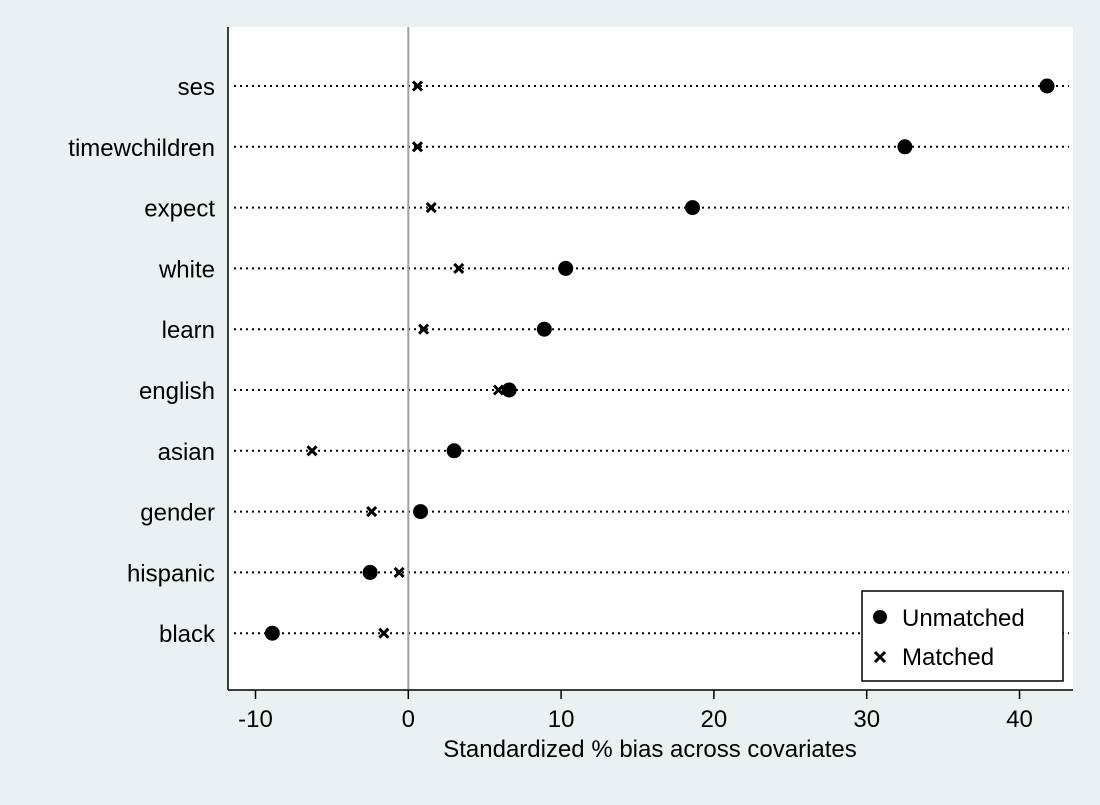 The width and height of the screenshot is (1100, 805). Describe the element at coordinates (186, 269) in the screenshot. I see `category-label-white: white` at that location.